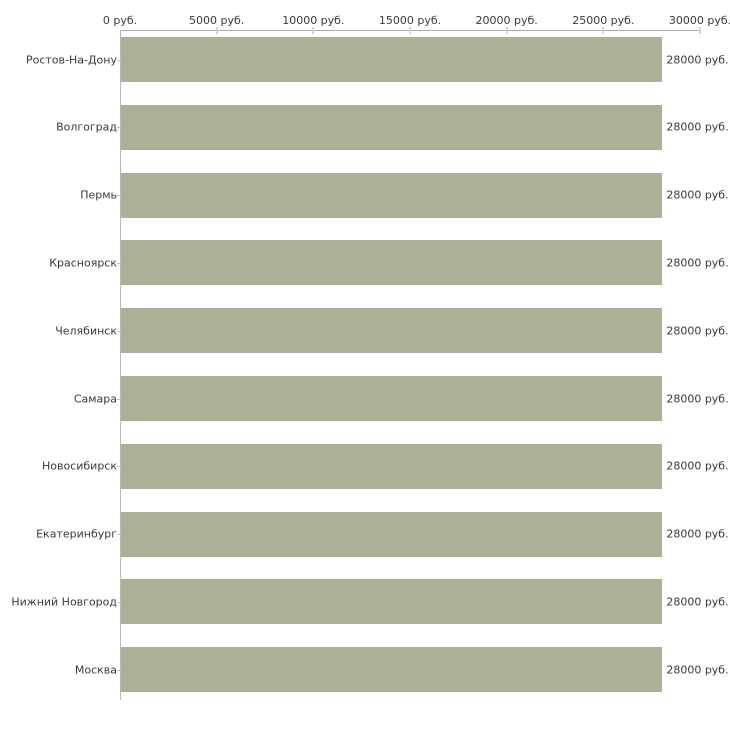  I want to click on bar-row: Челябинск 28000 руб., so click(365, 331).